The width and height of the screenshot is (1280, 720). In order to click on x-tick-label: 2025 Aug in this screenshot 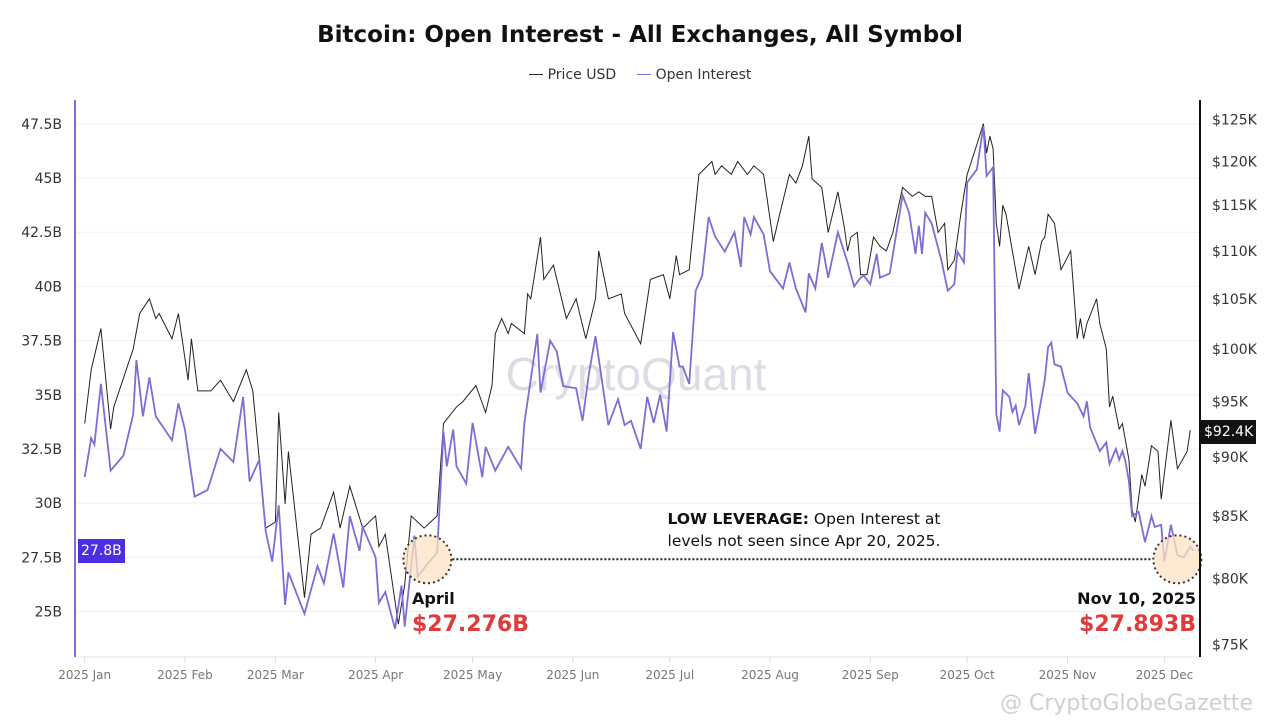, I will do `click(770, 675)`.